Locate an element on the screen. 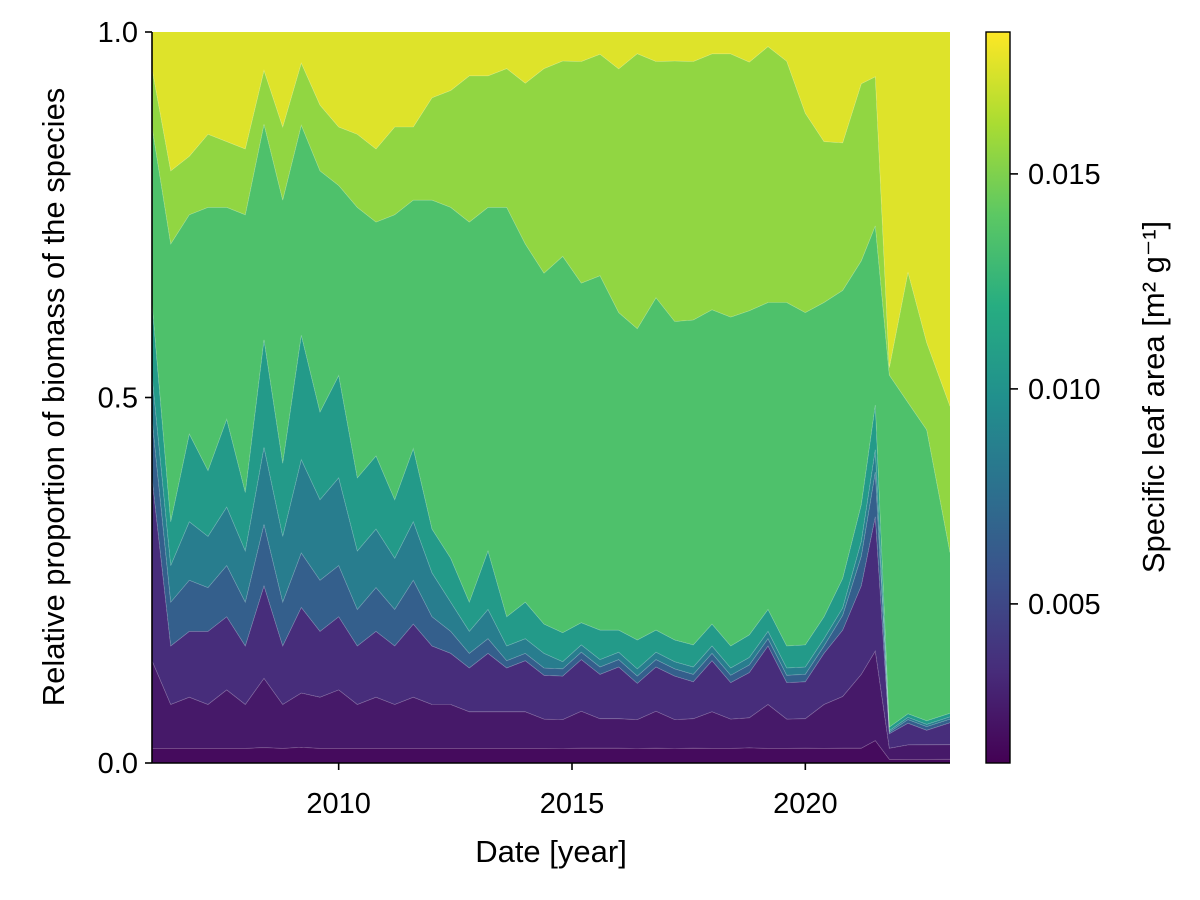  x-ticks: 2010 2015 2020 is located at coordinates (572, 791).